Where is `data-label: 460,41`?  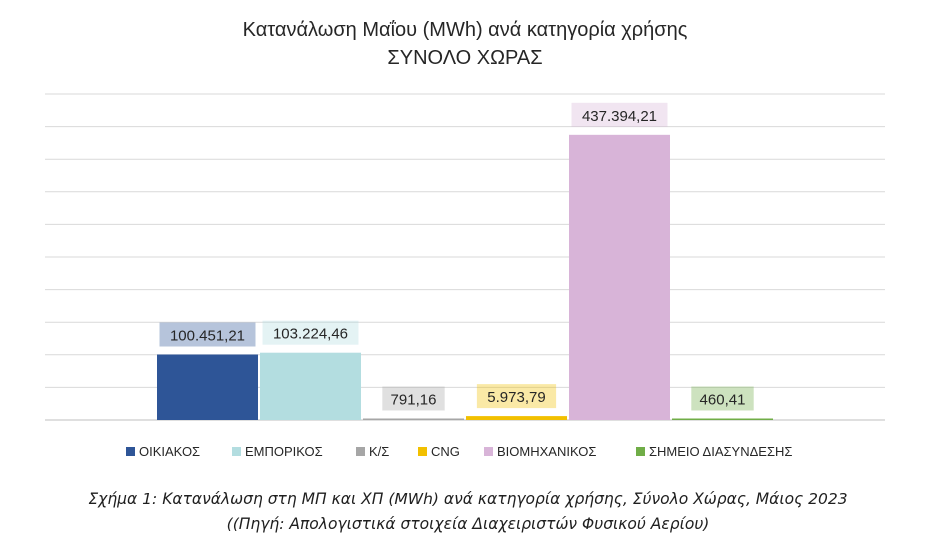
data-label: 460,41 is located at coordinates (723, 400).